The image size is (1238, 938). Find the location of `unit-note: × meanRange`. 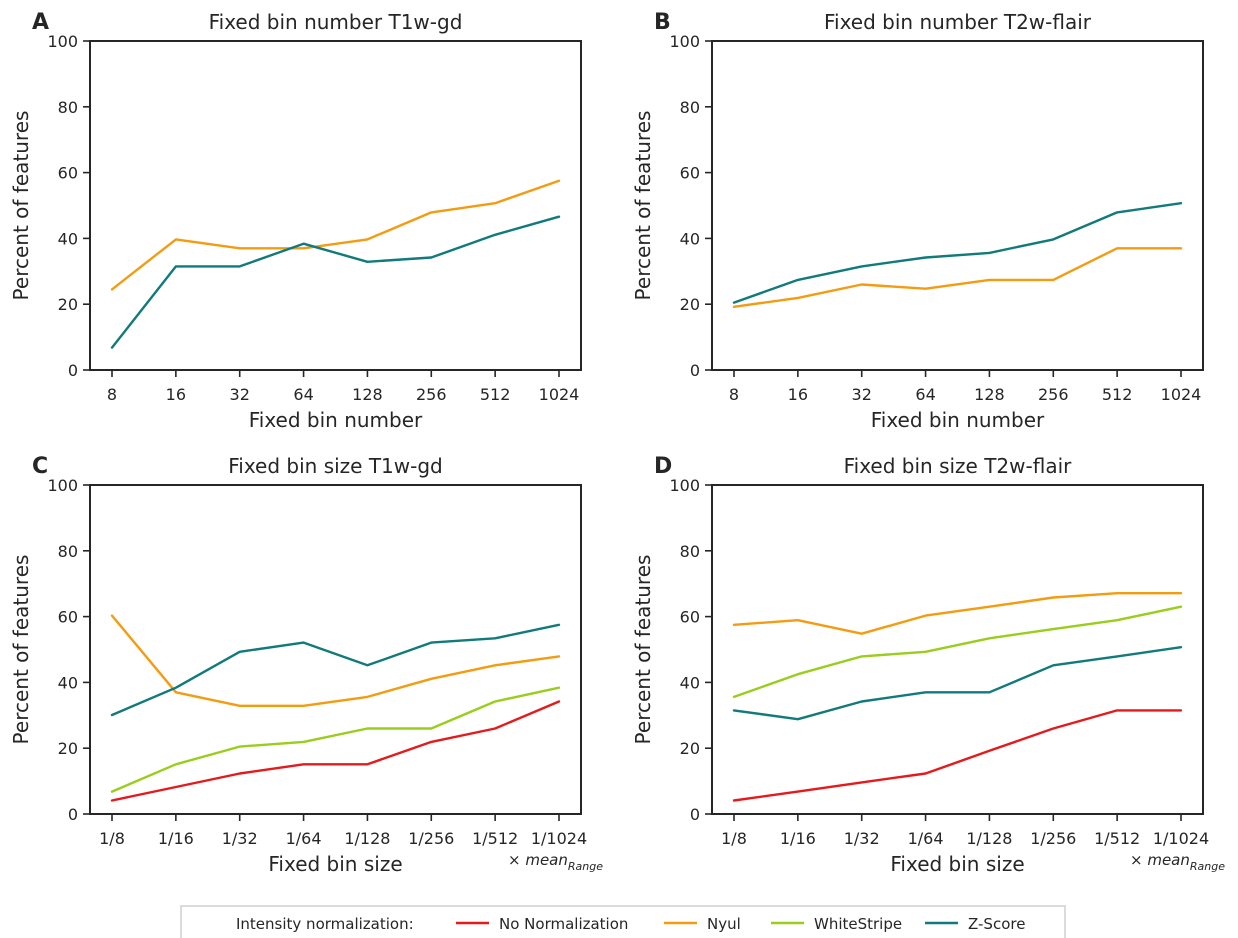

unit-note: × meanRange is located at coordinates (1177, 862).